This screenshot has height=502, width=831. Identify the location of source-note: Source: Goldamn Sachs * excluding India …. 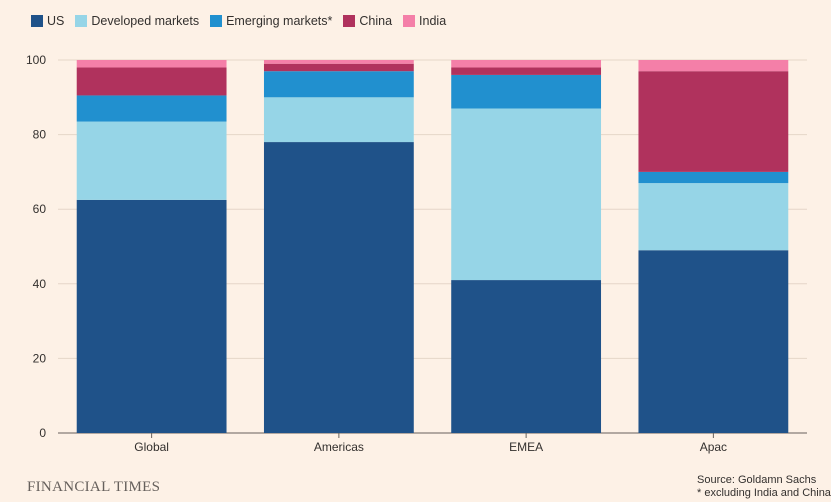
(764, 487).